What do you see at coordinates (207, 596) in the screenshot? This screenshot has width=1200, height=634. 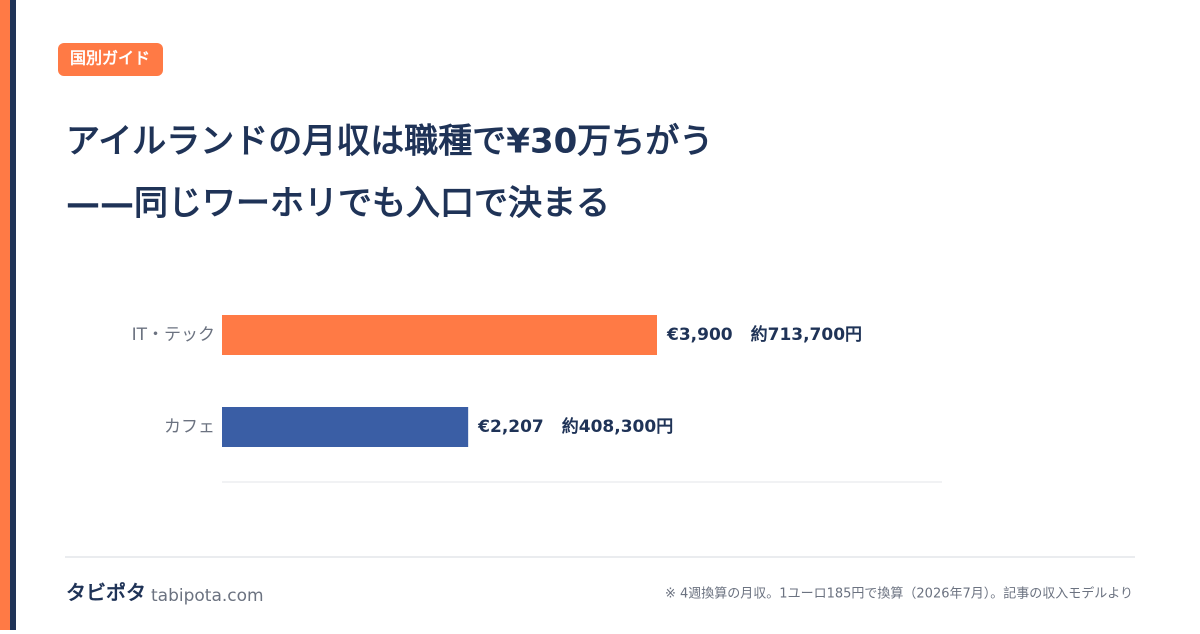 I see `site: tabipota.com` at bounding box center [207, 596].